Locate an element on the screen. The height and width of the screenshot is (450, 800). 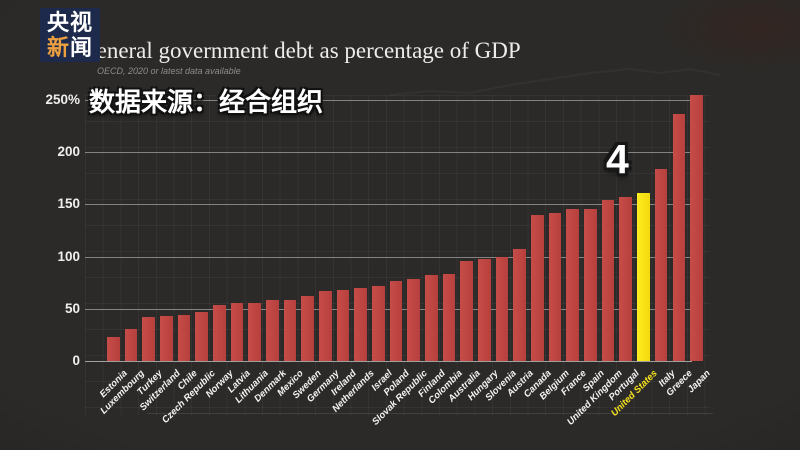
logo-line-1: 央视 is located at coordinates (69, 22).